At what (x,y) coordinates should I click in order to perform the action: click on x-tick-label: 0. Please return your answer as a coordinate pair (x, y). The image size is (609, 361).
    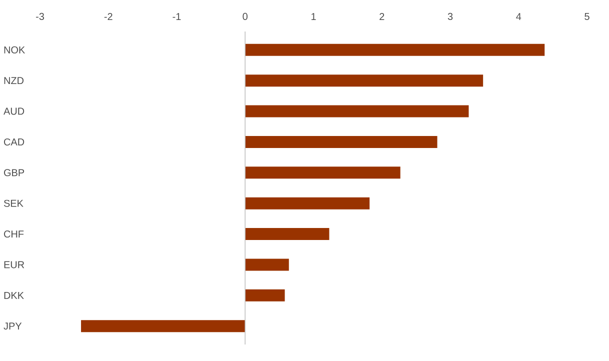
    Looking at the image, I should click on (245, 16).